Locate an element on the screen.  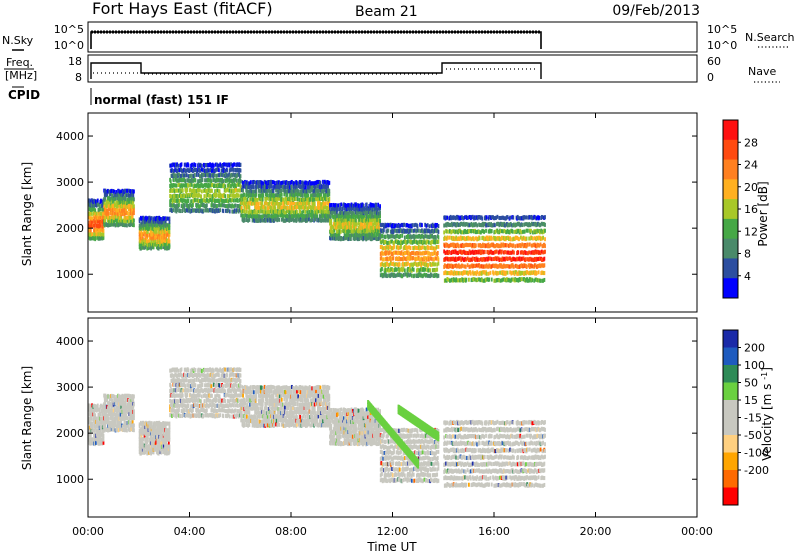
freq-right-tick-bottom: 0 is located at coordinates (710, 77).